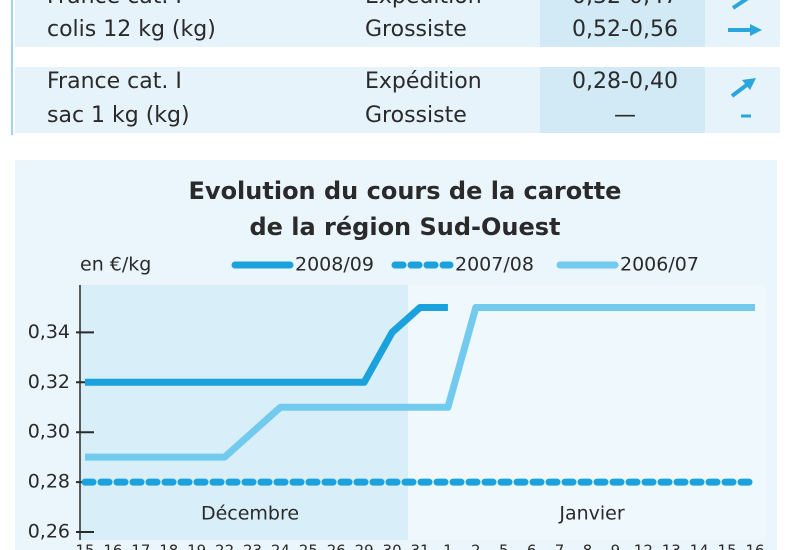 The width and height of the screenshot is (800, 550). What do you see at coordinates (532, 546) in the screenshot?
I see `x-tick-label: 6` at bounding box center [532, 546].